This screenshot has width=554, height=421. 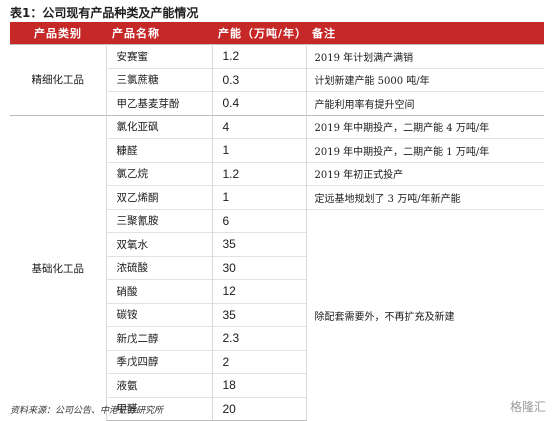 I want to click on product-note: 2019 年中期投产，二期产能 4 万吨/年, so click(x=425, y=126).